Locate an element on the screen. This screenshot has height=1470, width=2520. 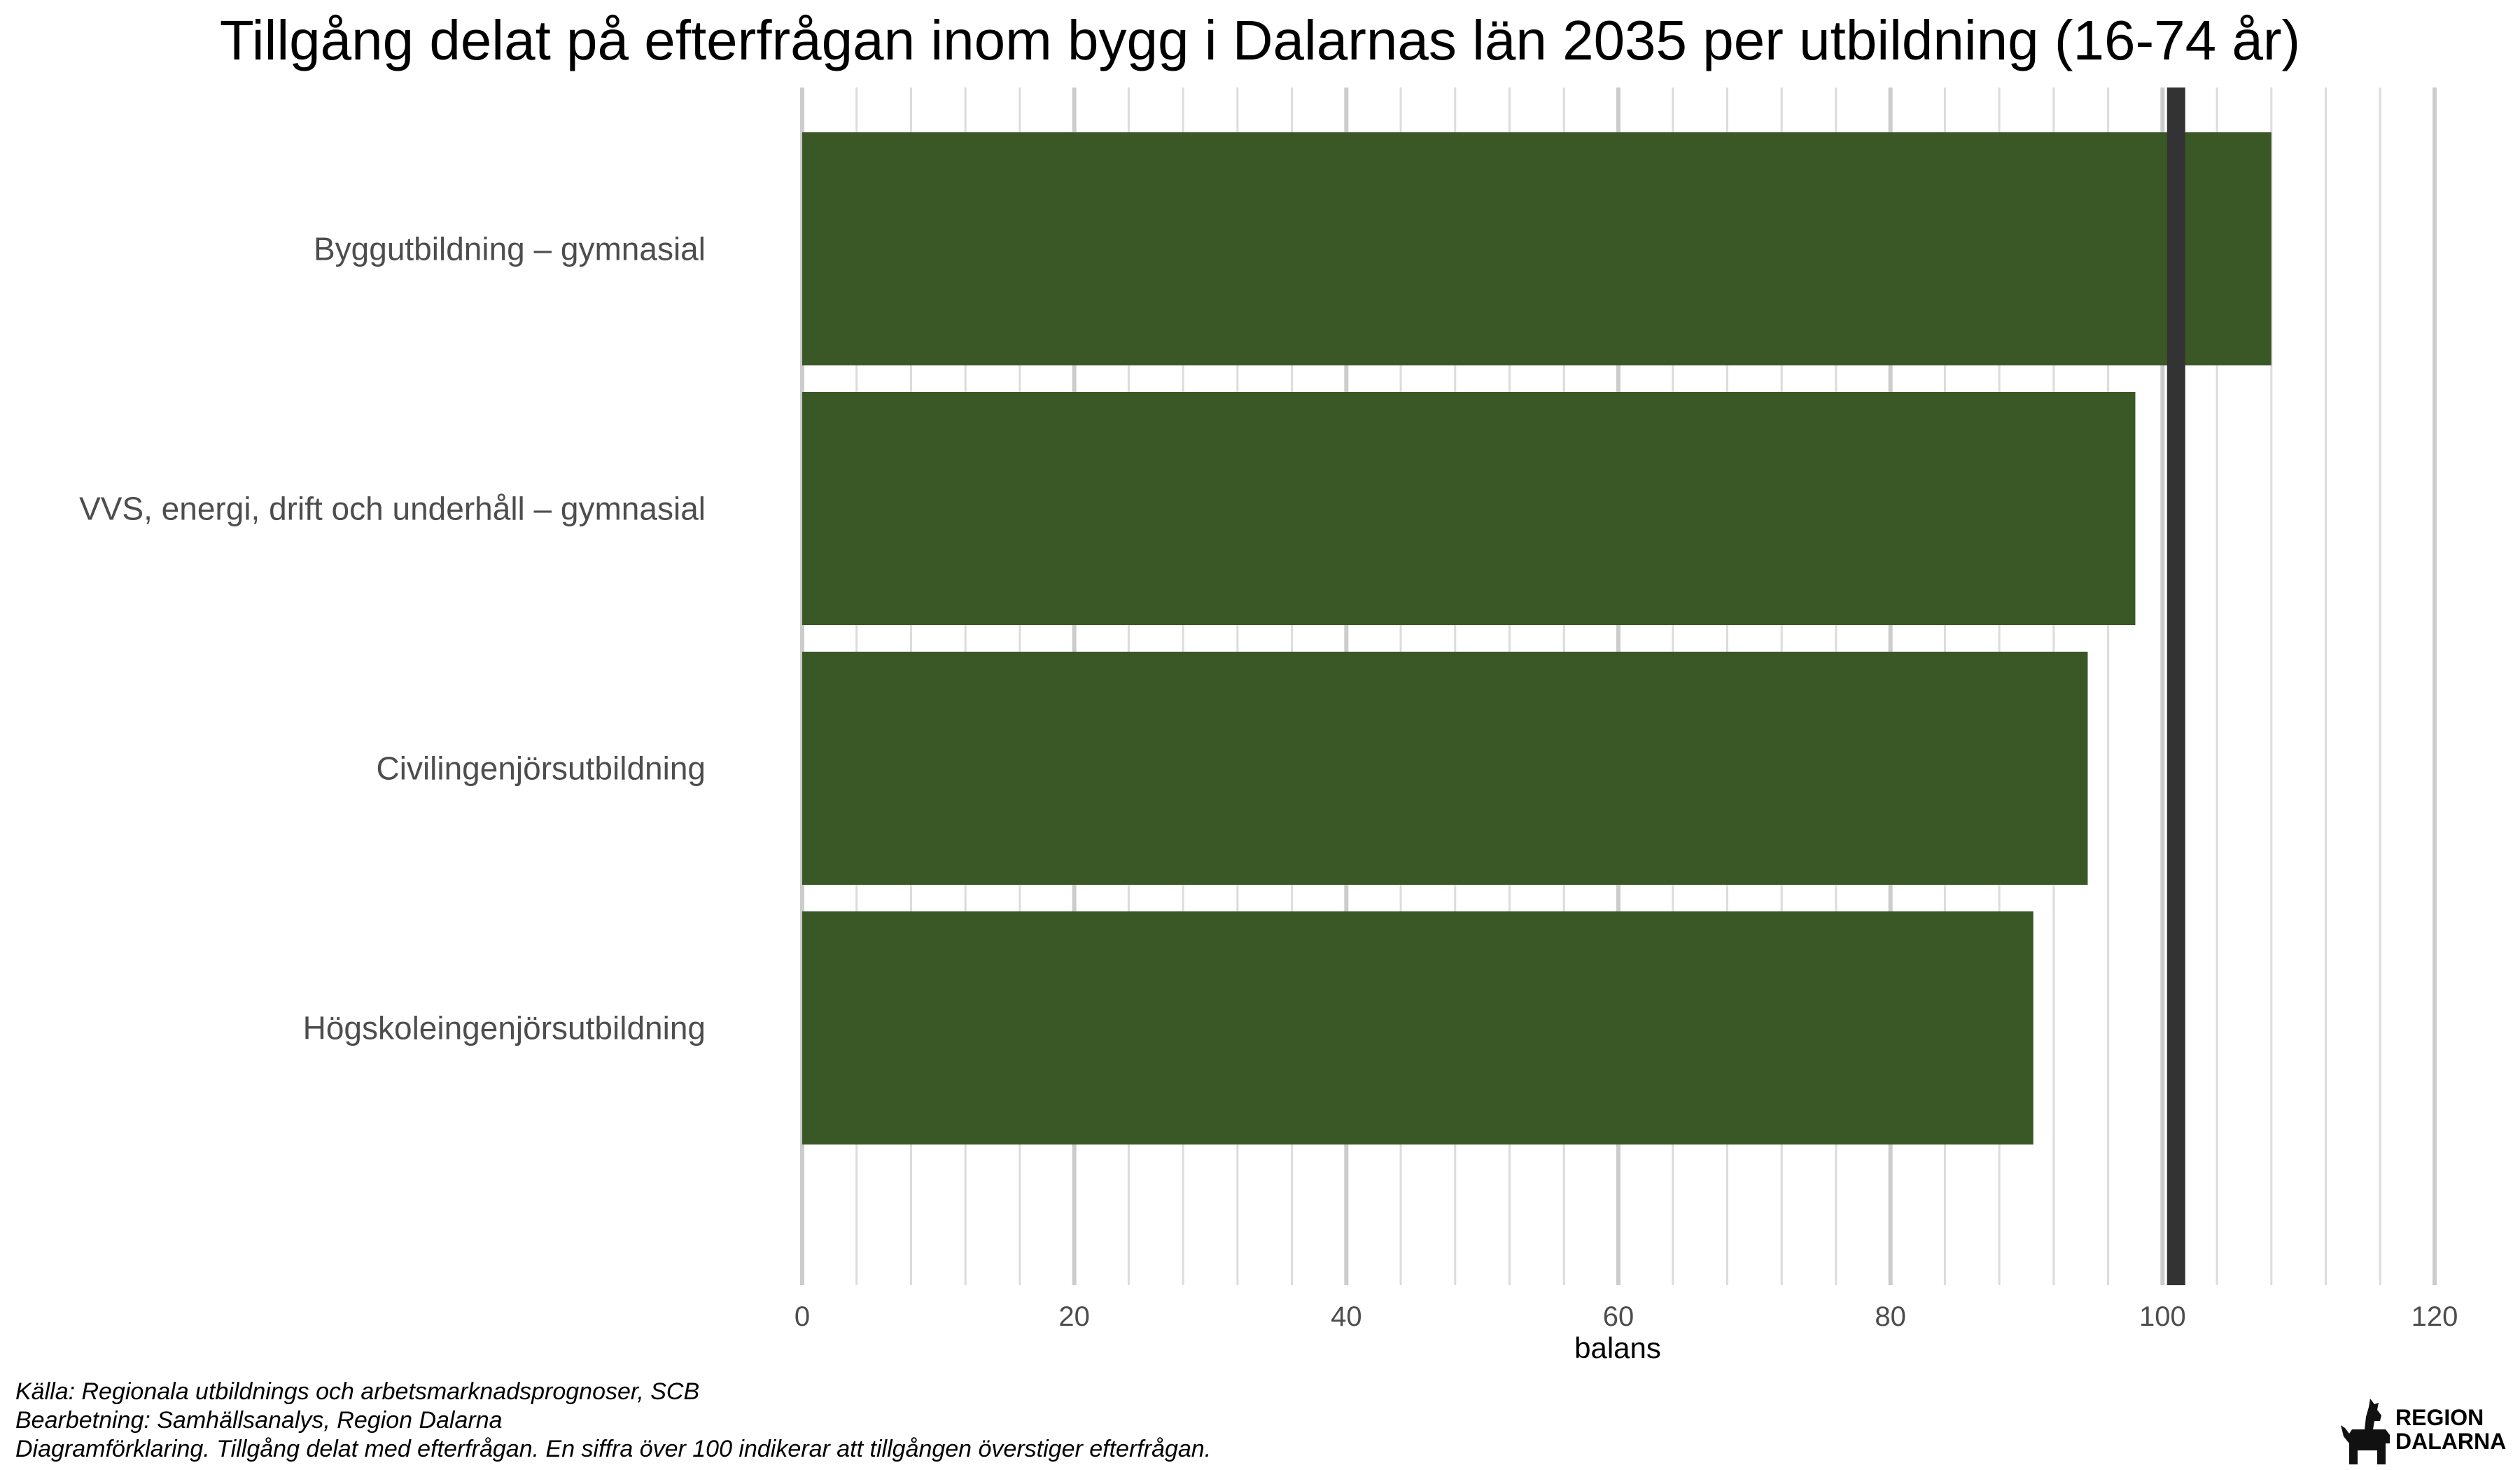
logo-line-1: REGION is located at coordinates (2439, 1417).